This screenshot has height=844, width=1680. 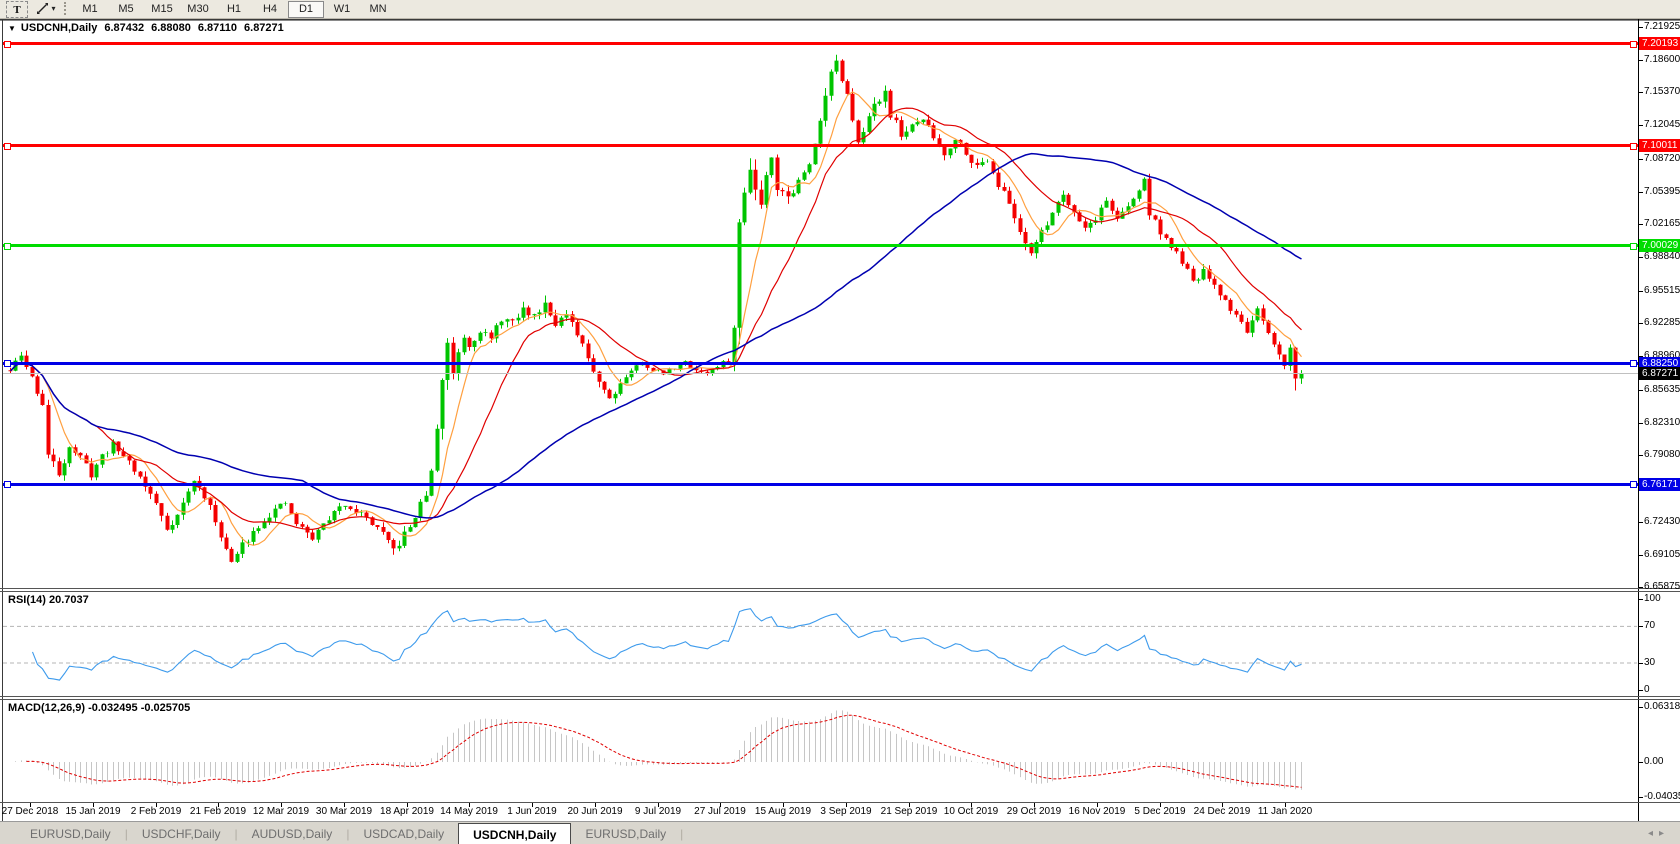 I want to click on timeframe-button-H1: H1, so click(x=234, y=9).